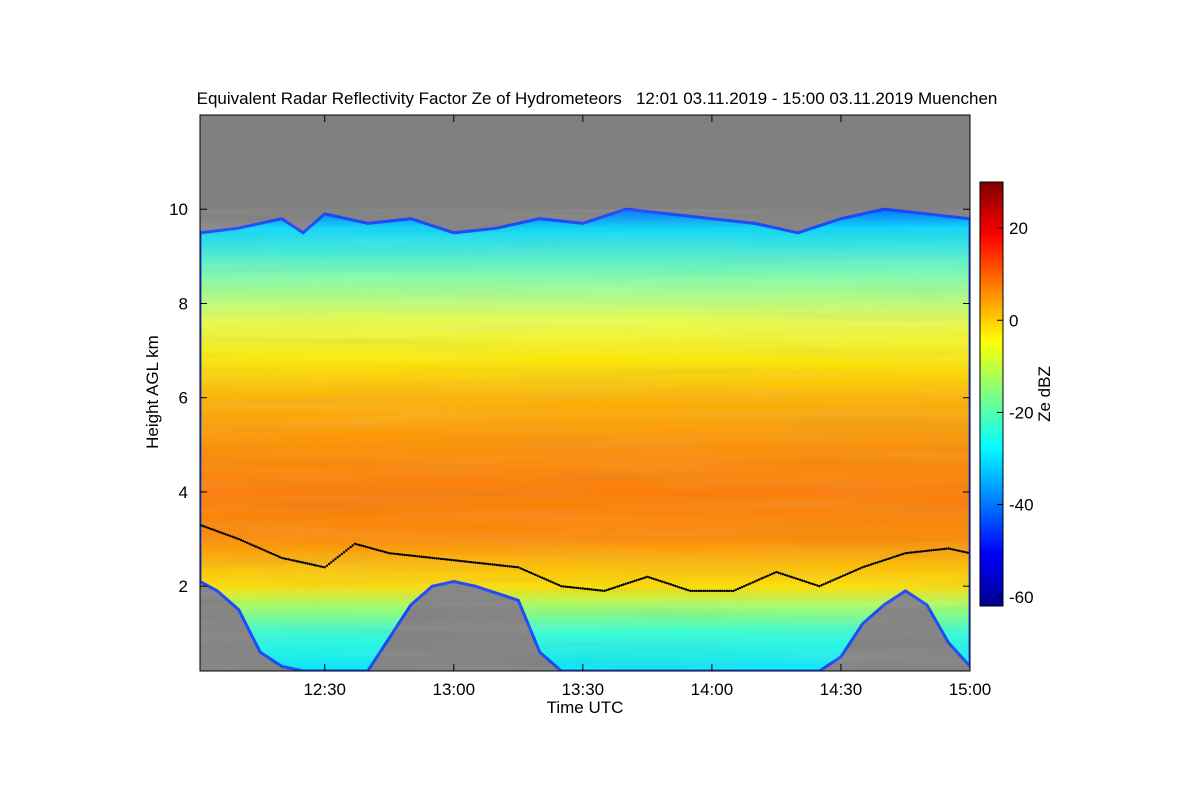  I want to click on y-tick-label: 4, so click(183, 492).